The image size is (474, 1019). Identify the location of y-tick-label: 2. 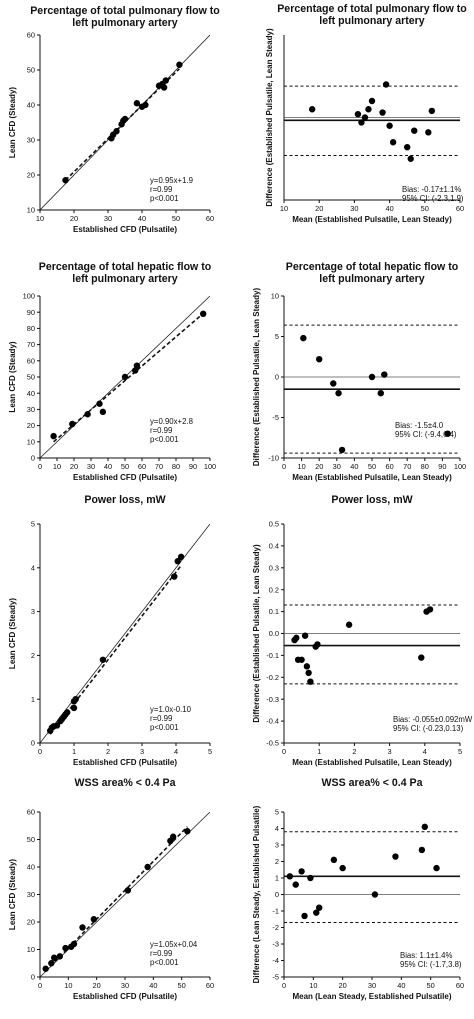
(277, 861).